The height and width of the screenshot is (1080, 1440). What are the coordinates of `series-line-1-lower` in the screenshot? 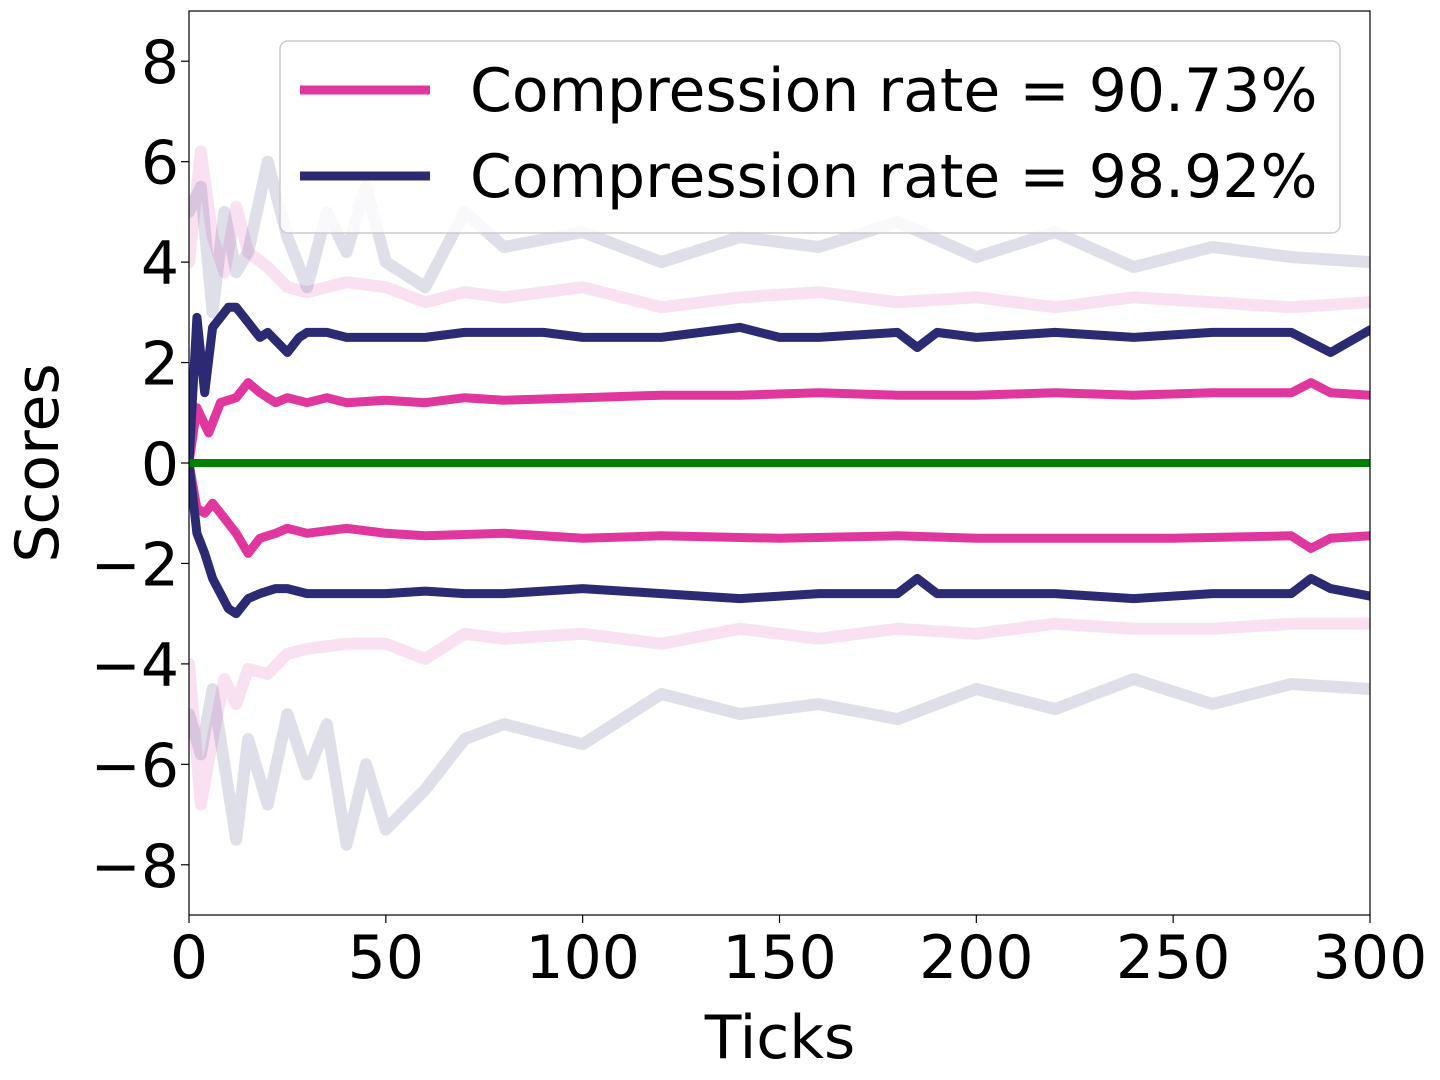 It's located at (779, 508).